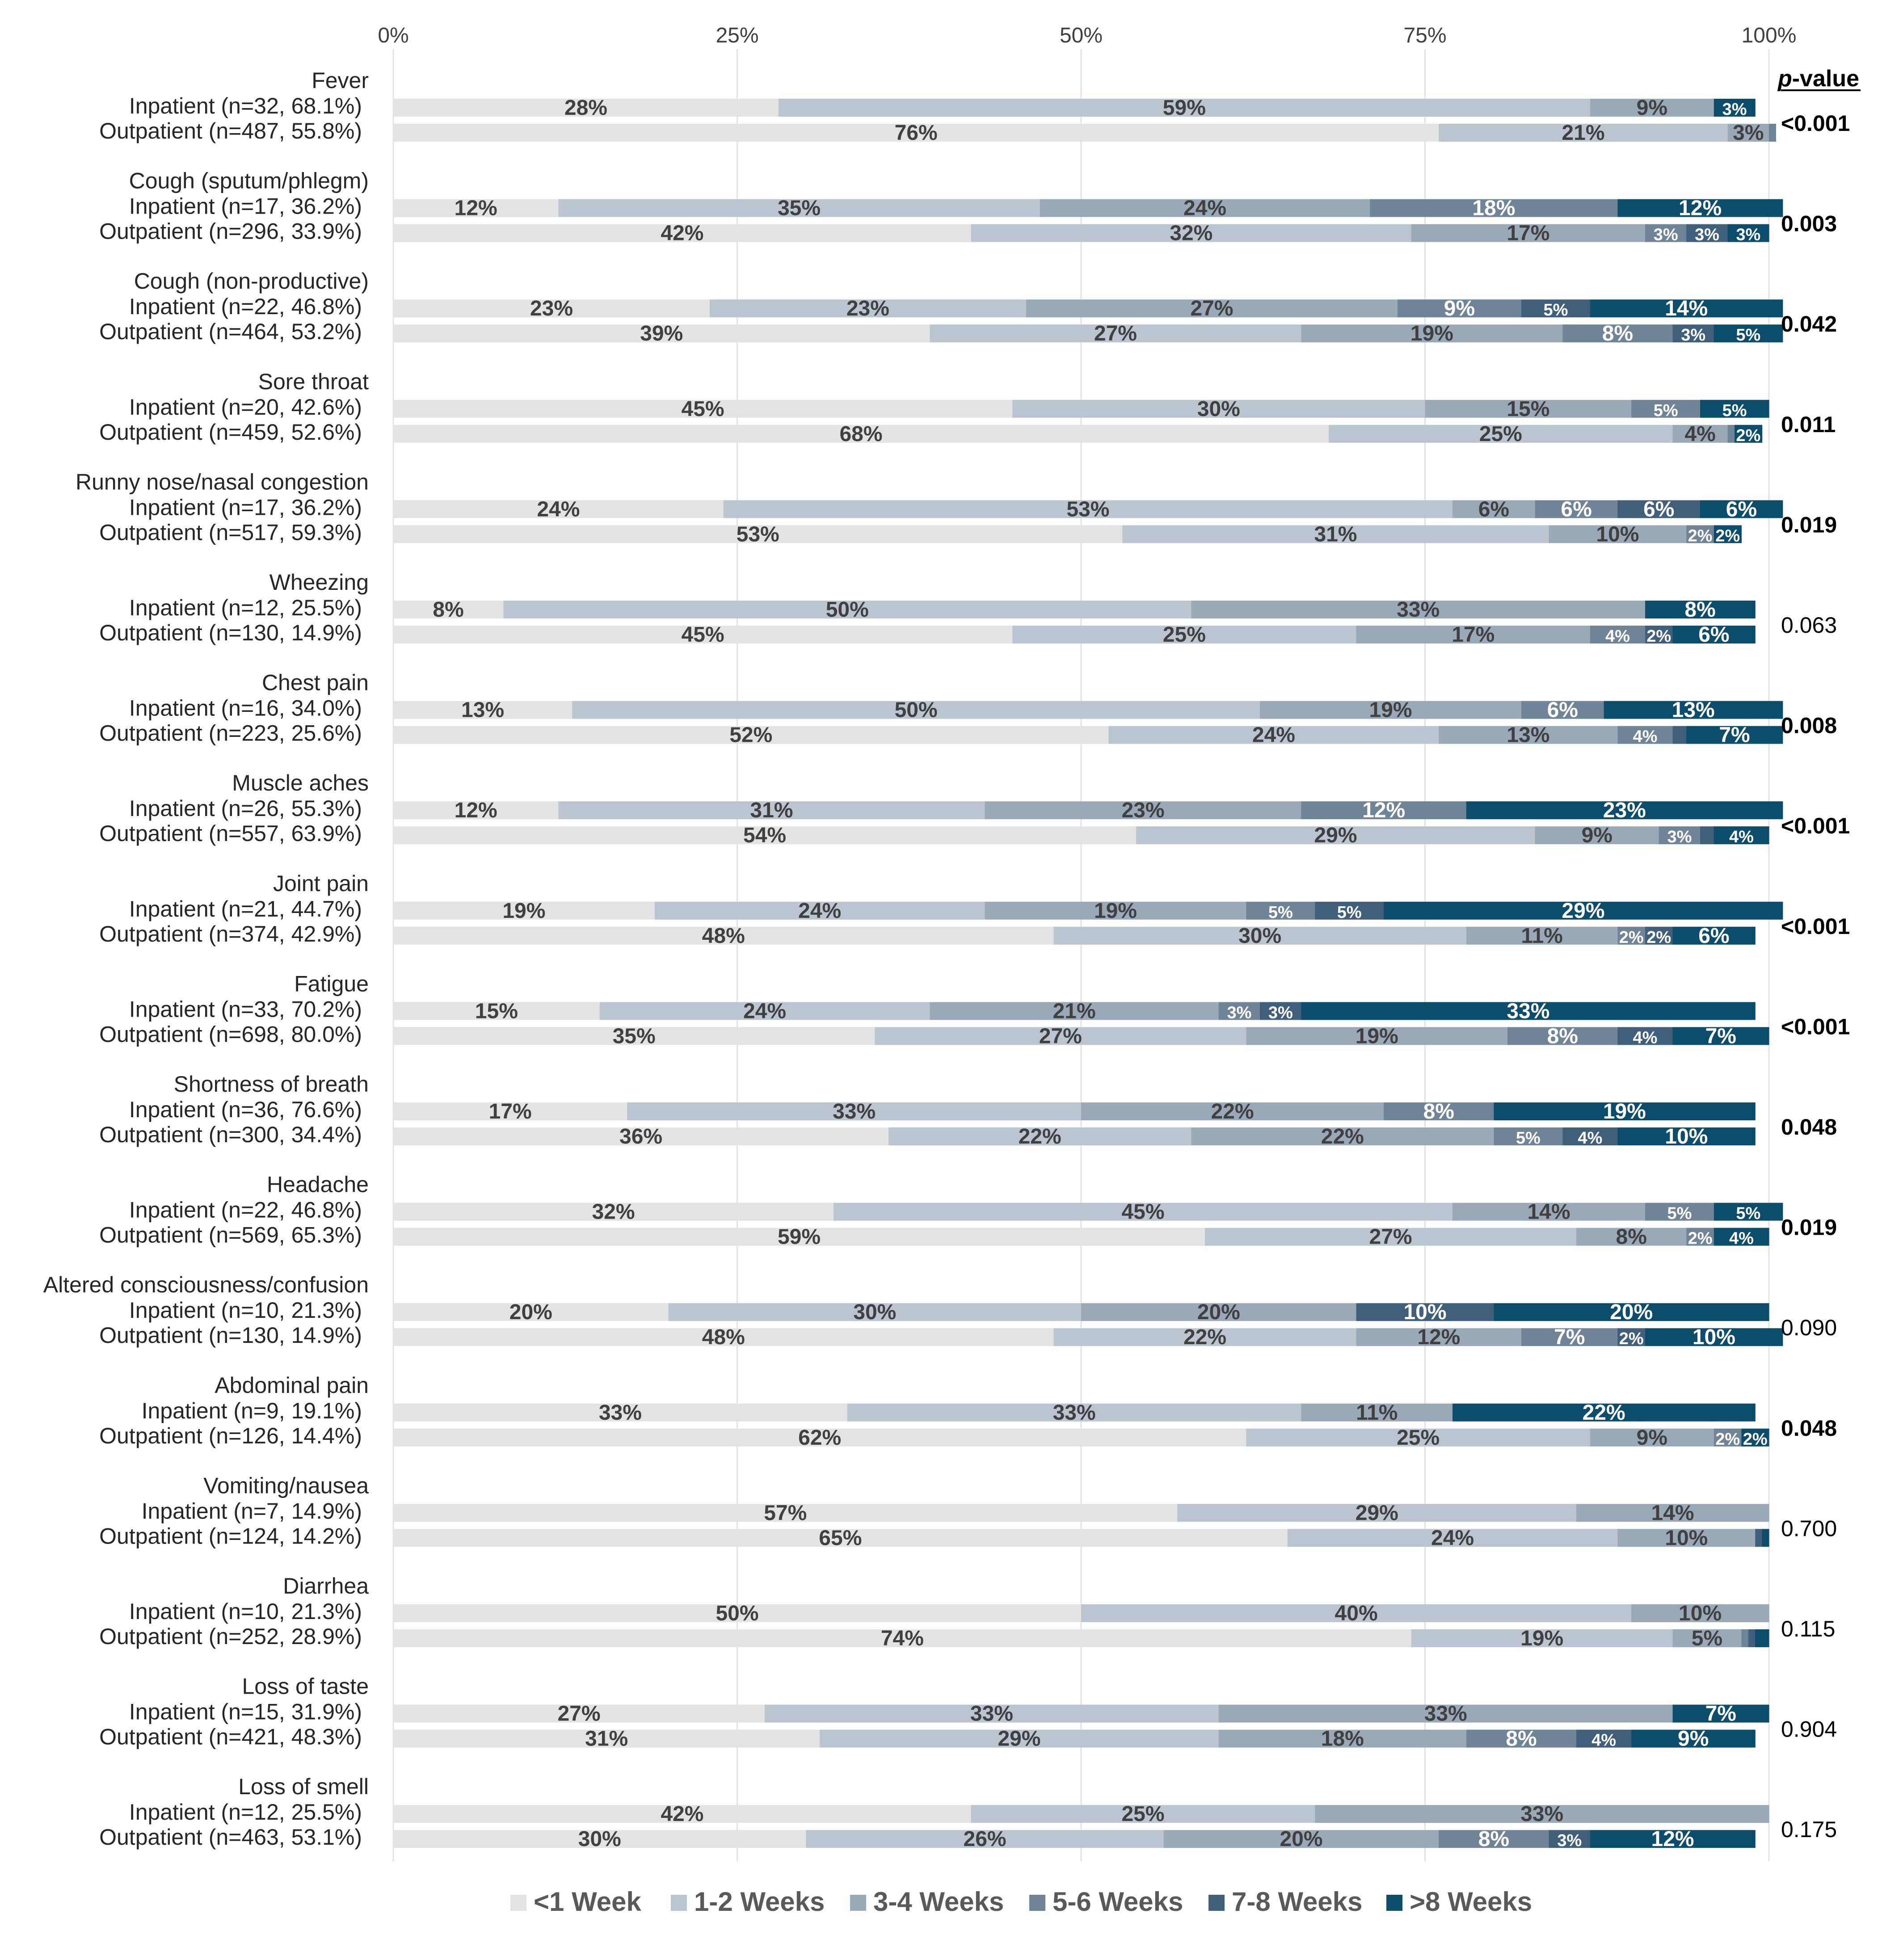 This screenshot has width=1882, height=1960. I want to click on symptom-1-outpatient-data-label: 17%, so click(1528, 233).